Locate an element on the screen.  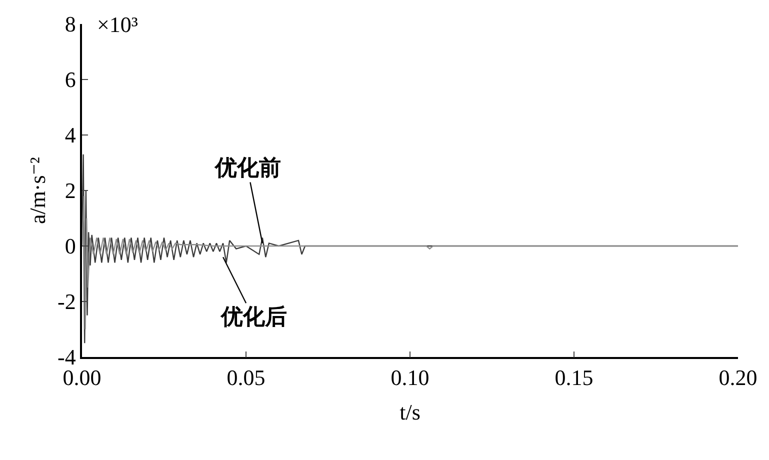
y-axis-title: a/m·s⁻² is located at coordinates (37, 190).